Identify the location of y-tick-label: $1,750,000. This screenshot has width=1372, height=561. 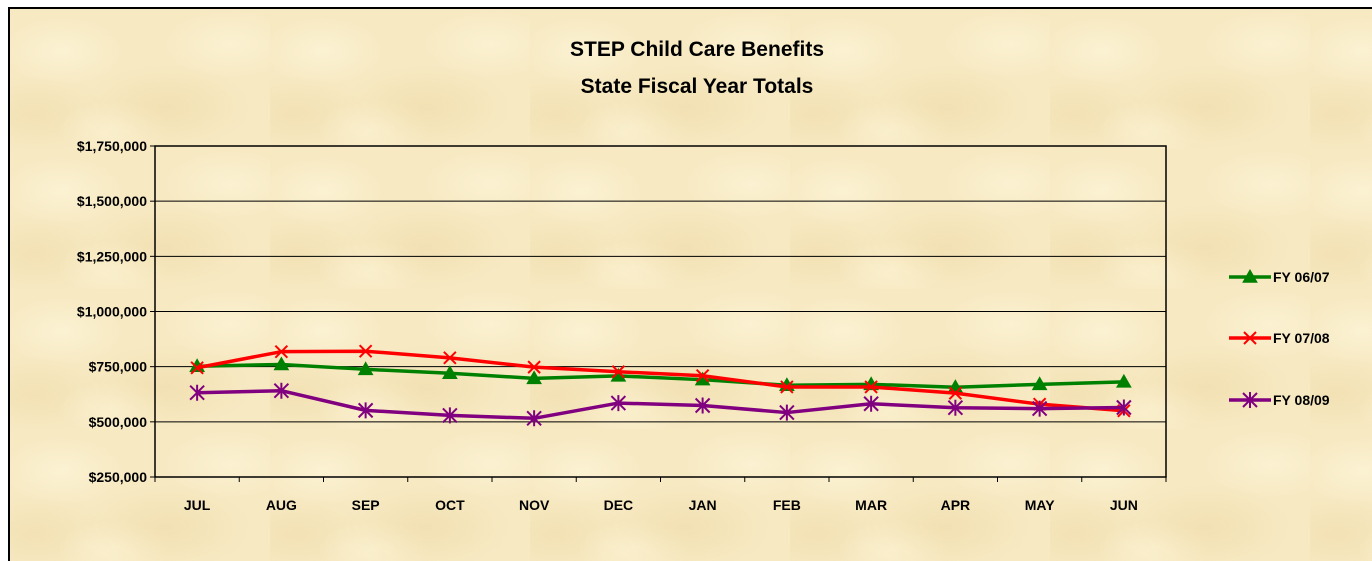
(112, 146).